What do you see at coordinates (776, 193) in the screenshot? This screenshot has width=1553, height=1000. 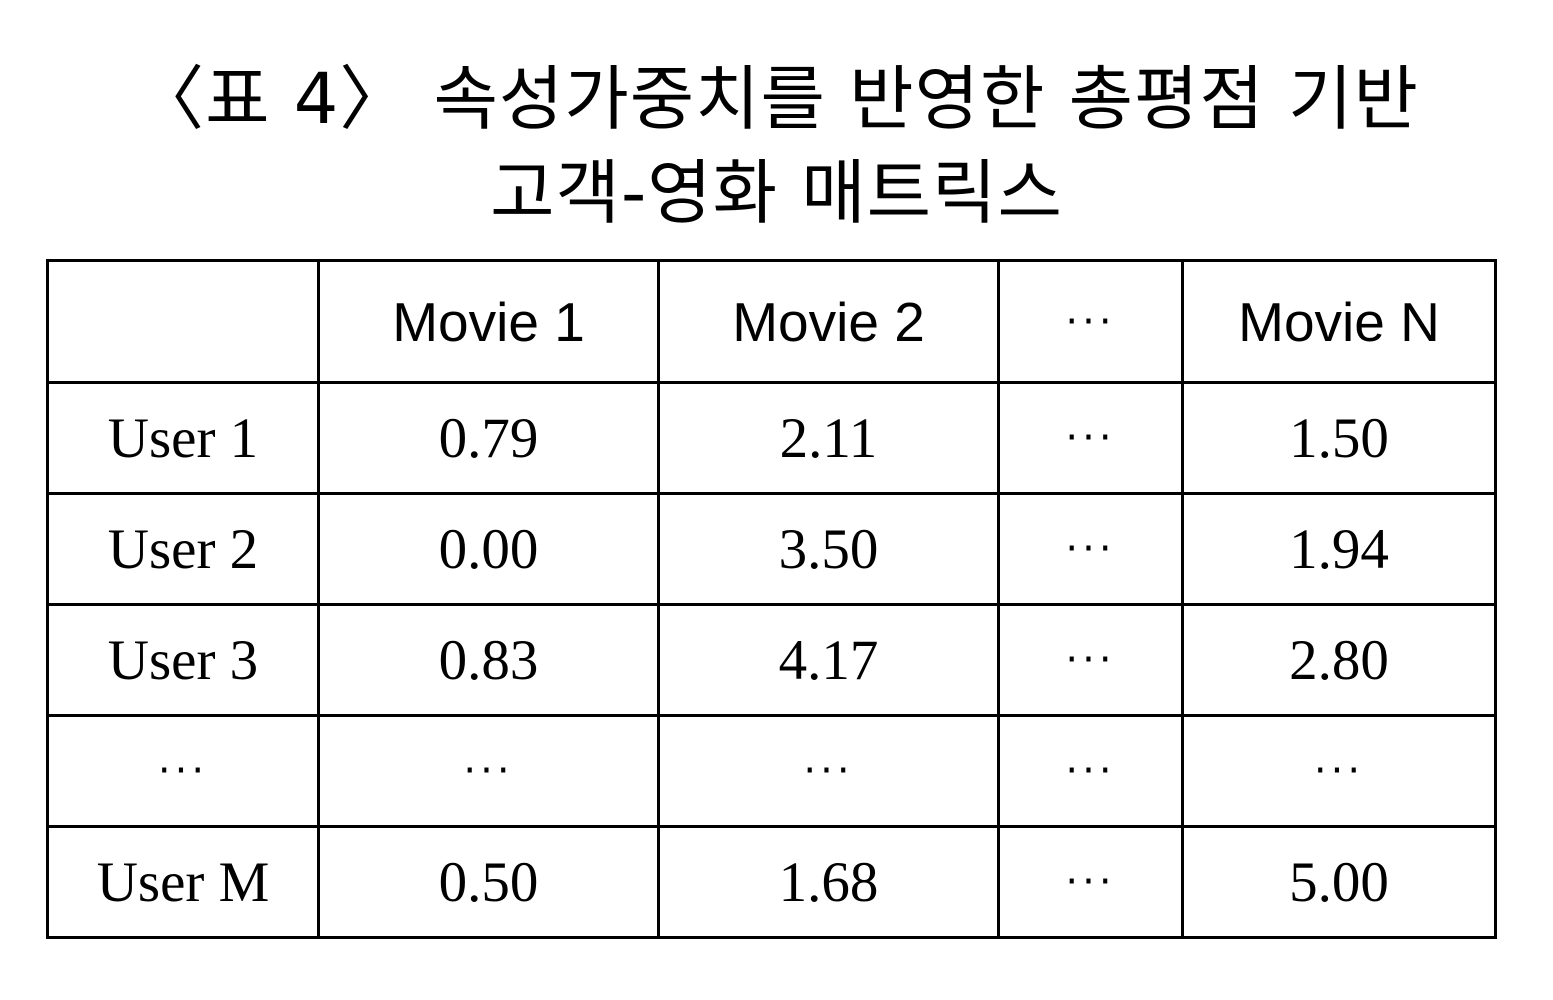 I see `caption-line-2: 고객-영화 매트릭스` at bounding box center [776, 193].